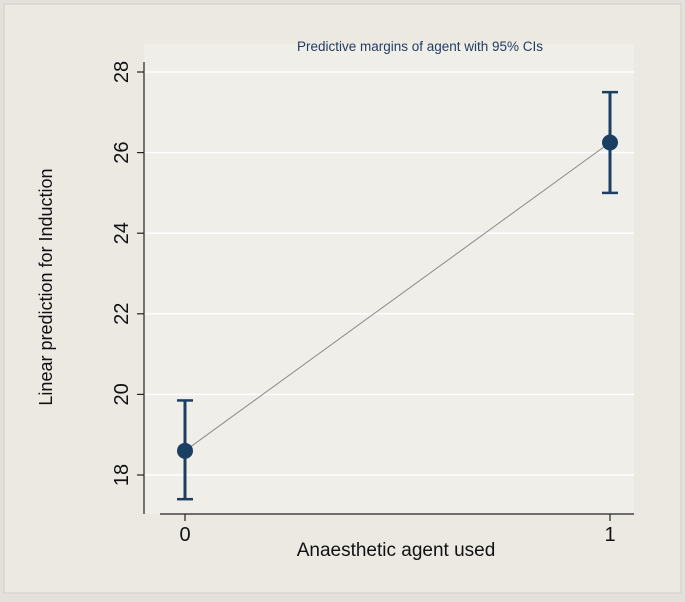 This screenshot has width=685, height=602. I want to click on y-axis-label: Linear prediction for Induction, so click(46, 286).